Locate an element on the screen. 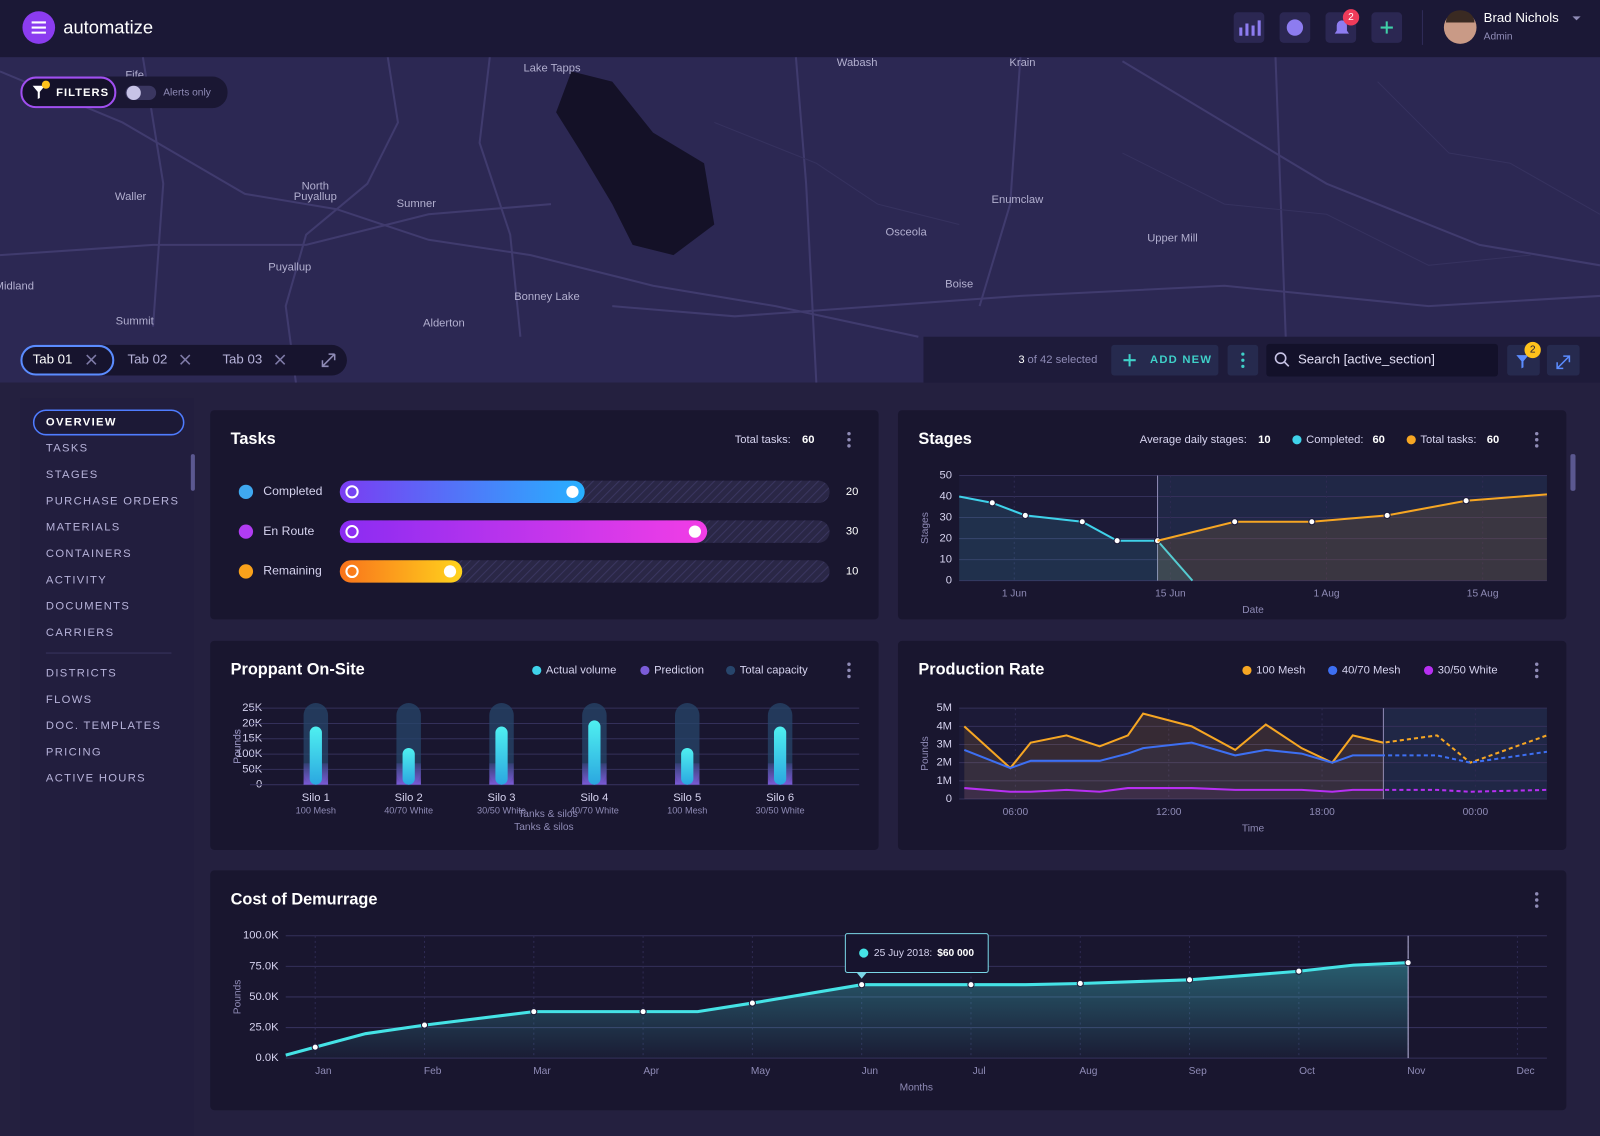 The width and height of the screenshot is (1600, 1136). header-actions: 2 Brad Nichols Admin is located at coordinates (1407, 27).